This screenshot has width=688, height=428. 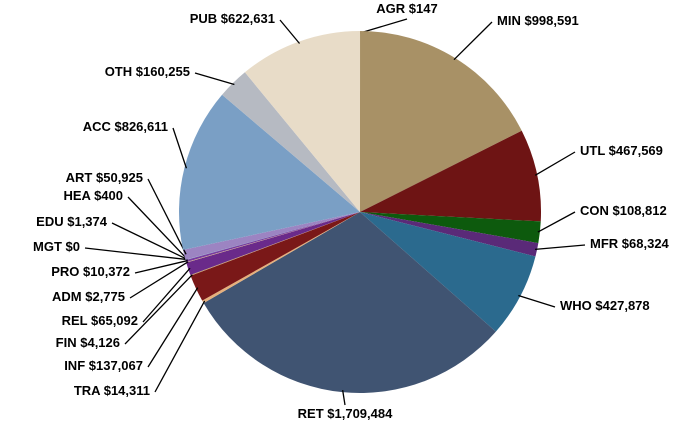 What do you see at coordinates (640, 210) in the screenshot?
I see `value-label: $108,812` at bounding box center [640, 210].